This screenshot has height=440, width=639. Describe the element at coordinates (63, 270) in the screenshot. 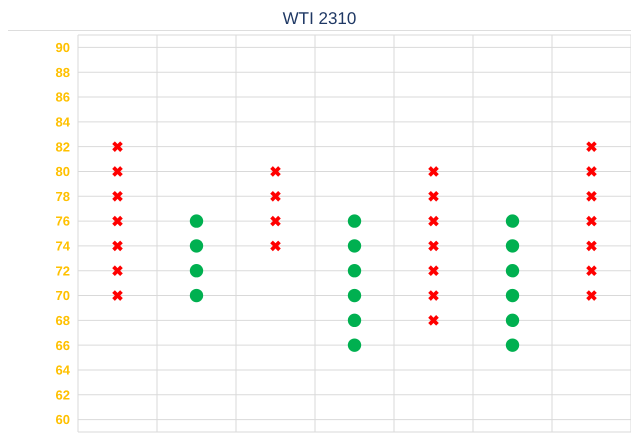

I see `y-tick-label: 72` at that location.